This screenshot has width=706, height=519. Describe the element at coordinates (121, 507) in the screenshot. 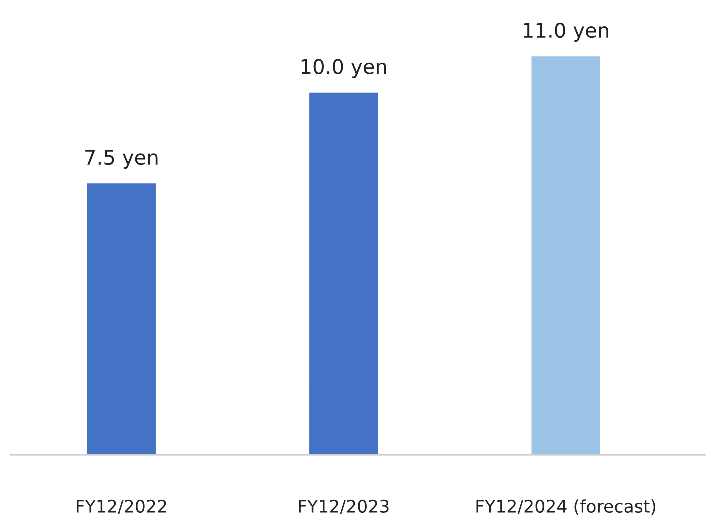

I see `x-tick-label: FY12/2022` at that location.